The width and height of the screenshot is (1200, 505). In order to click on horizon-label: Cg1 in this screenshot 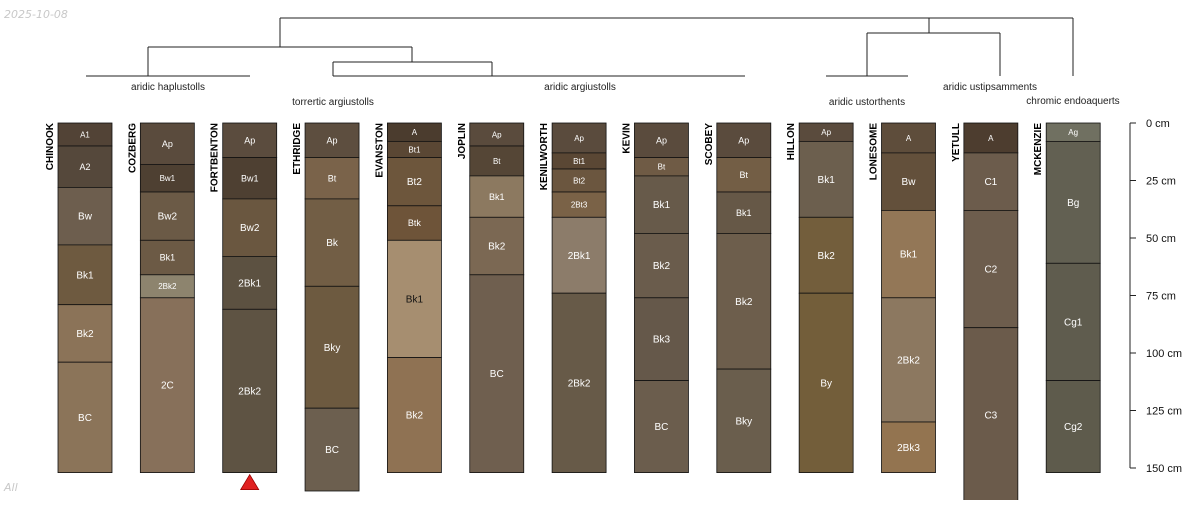, I will do `click(1073, 322)`.